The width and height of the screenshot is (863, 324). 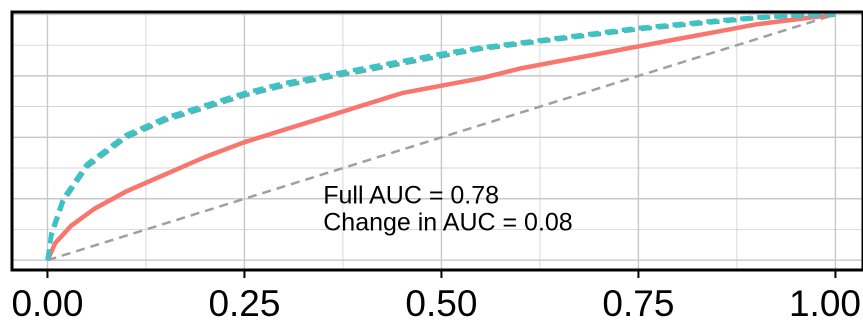 What do you see at coordinates (47, 303) in the screenshot?
I see `x-tick-label: 0.00` at bounding box center [47, 303].